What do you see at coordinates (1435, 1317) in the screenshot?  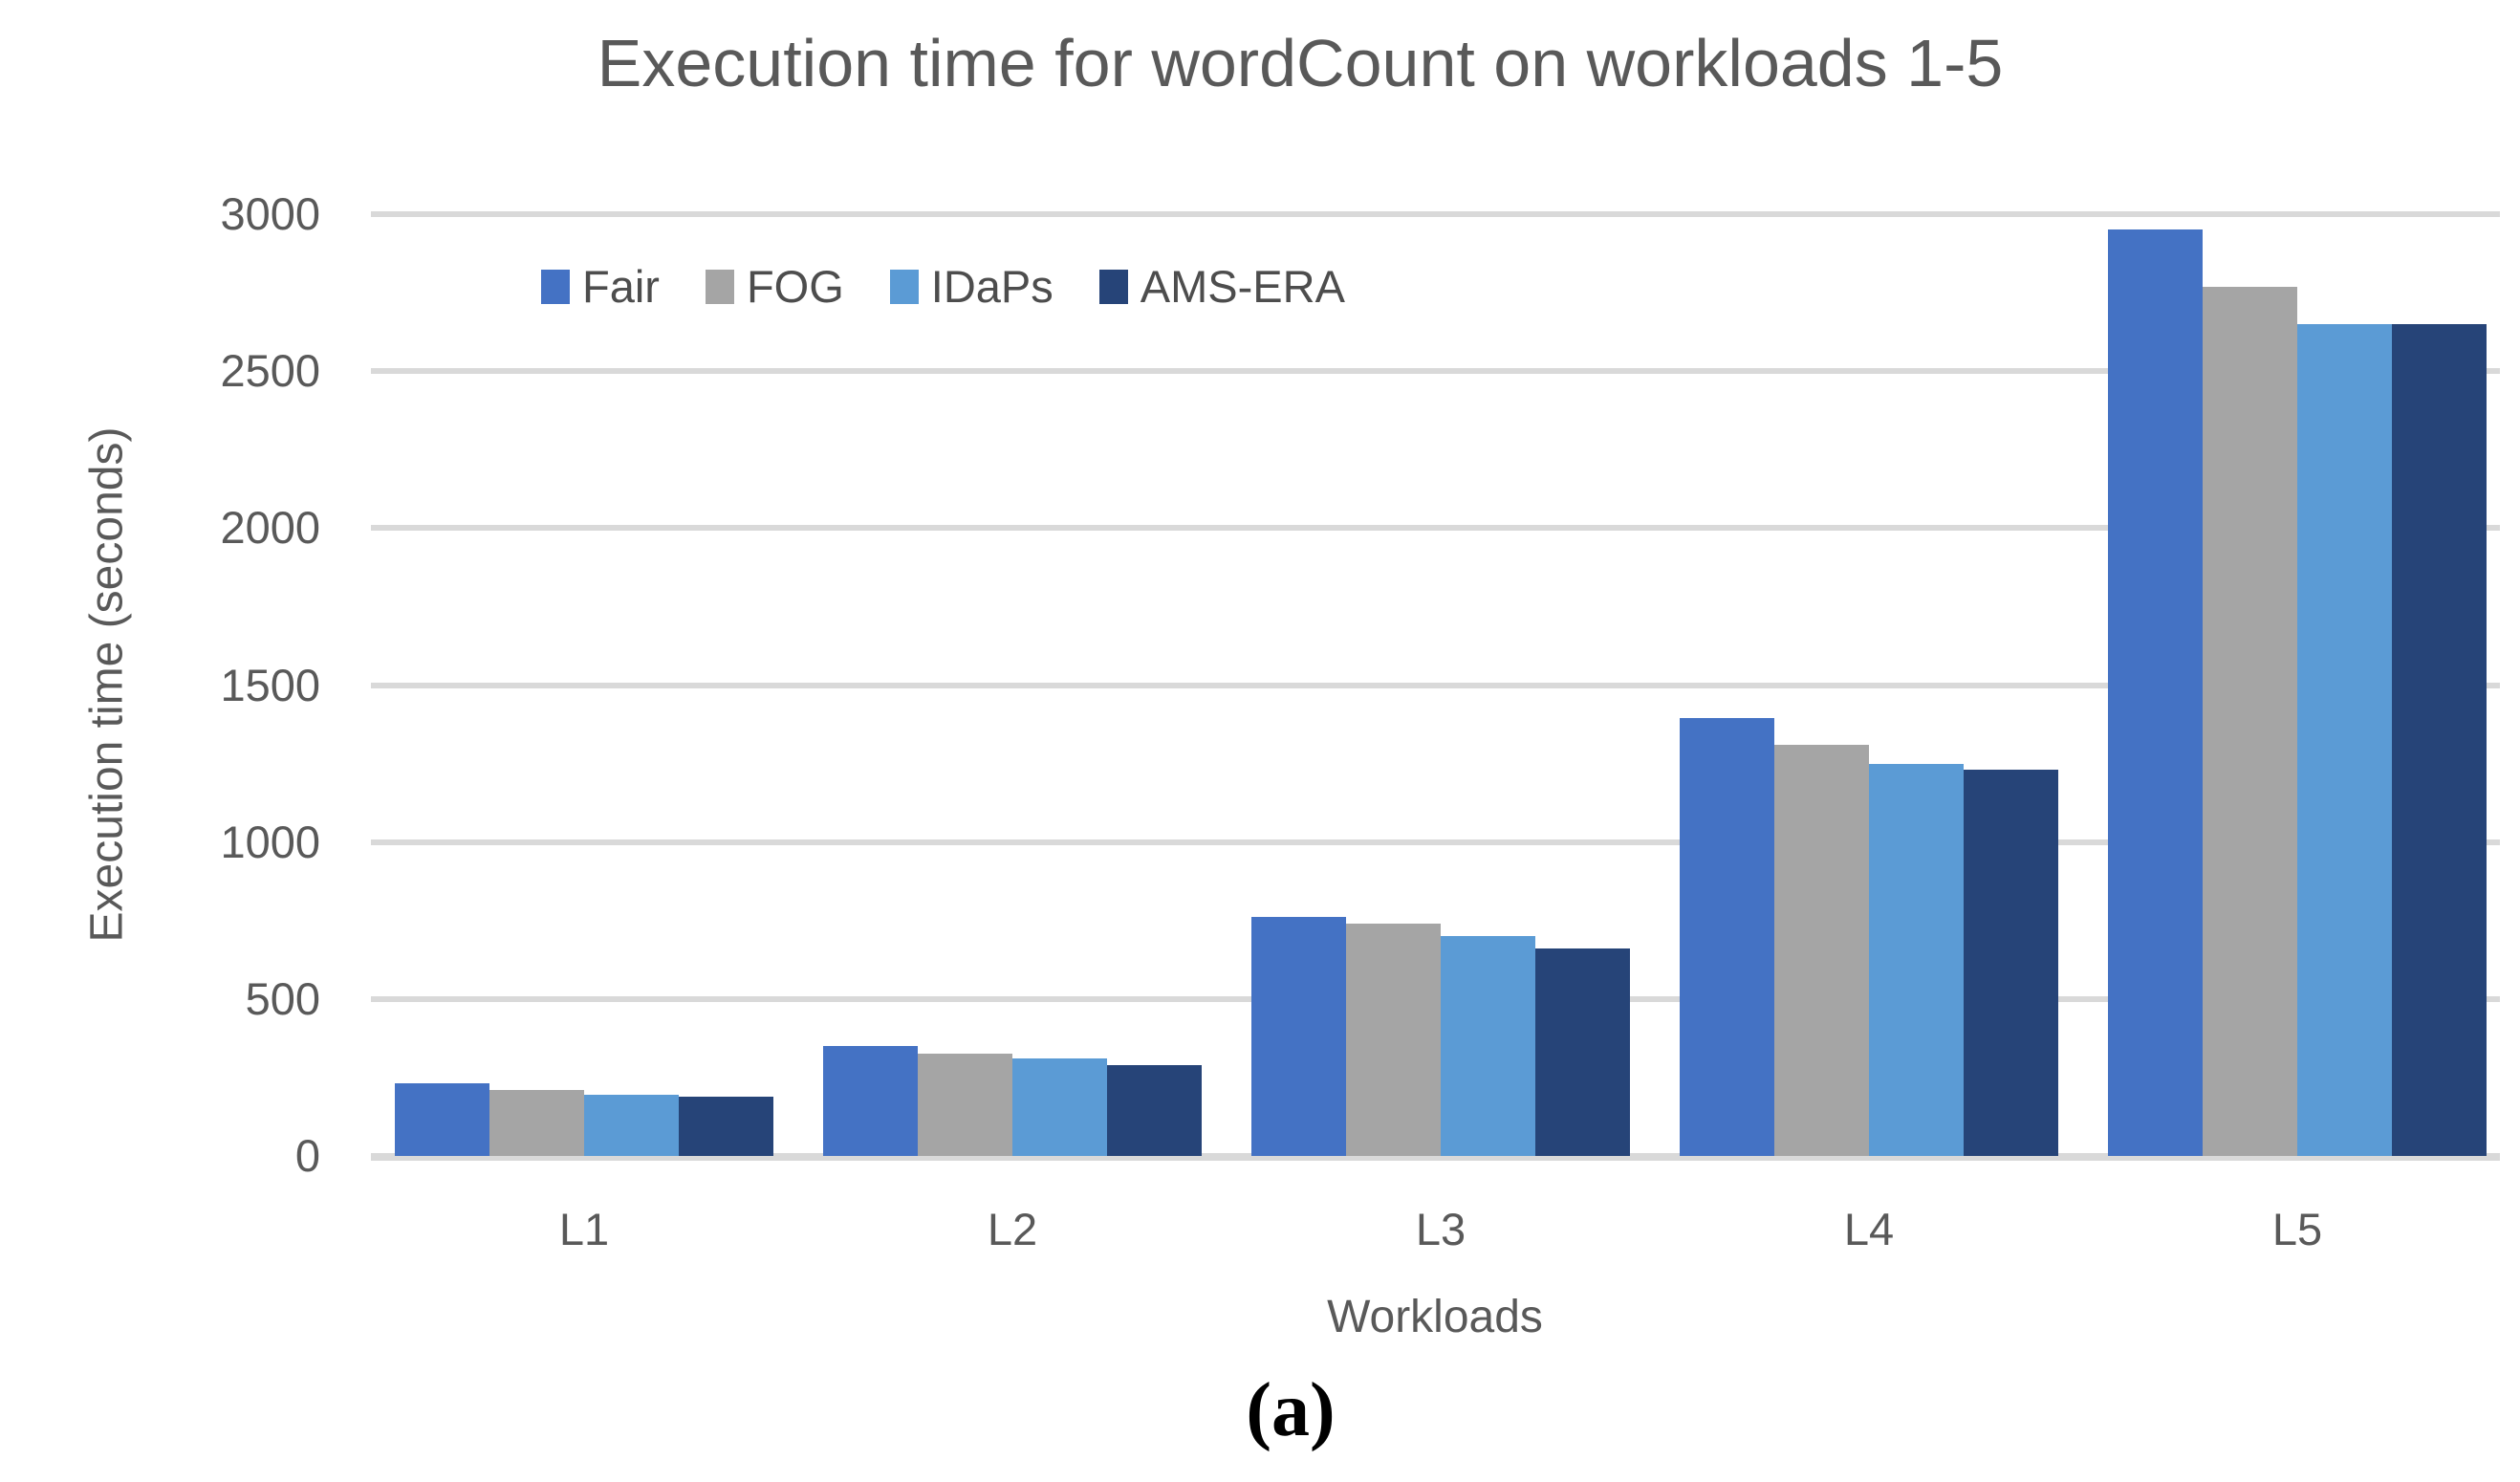 I see `x-axis-title: Workloads` at bounding box center [1435, 1317].